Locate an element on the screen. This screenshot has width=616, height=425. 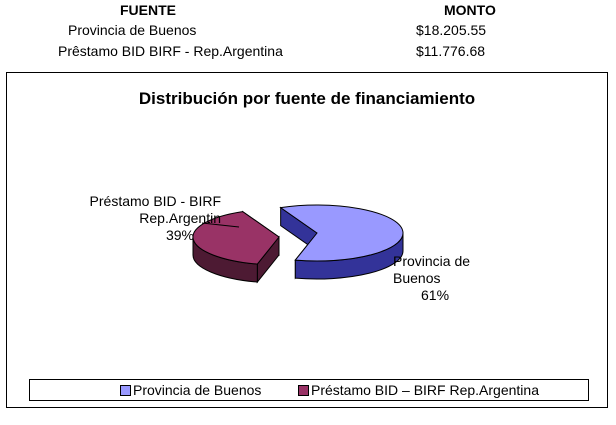
label-prestamo-name: Préstamo BID - BIRF Rep.Argentin is located at coordinates (155, 209).